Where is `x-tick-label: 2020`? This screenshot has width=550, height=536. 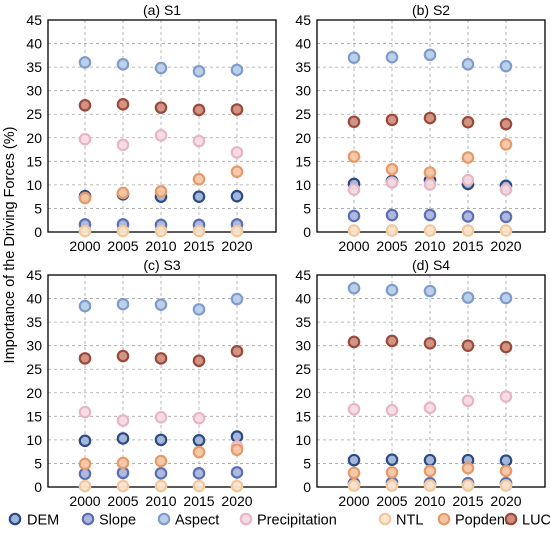
x-tick-label: 2020 is located at coordinates (236, 501).